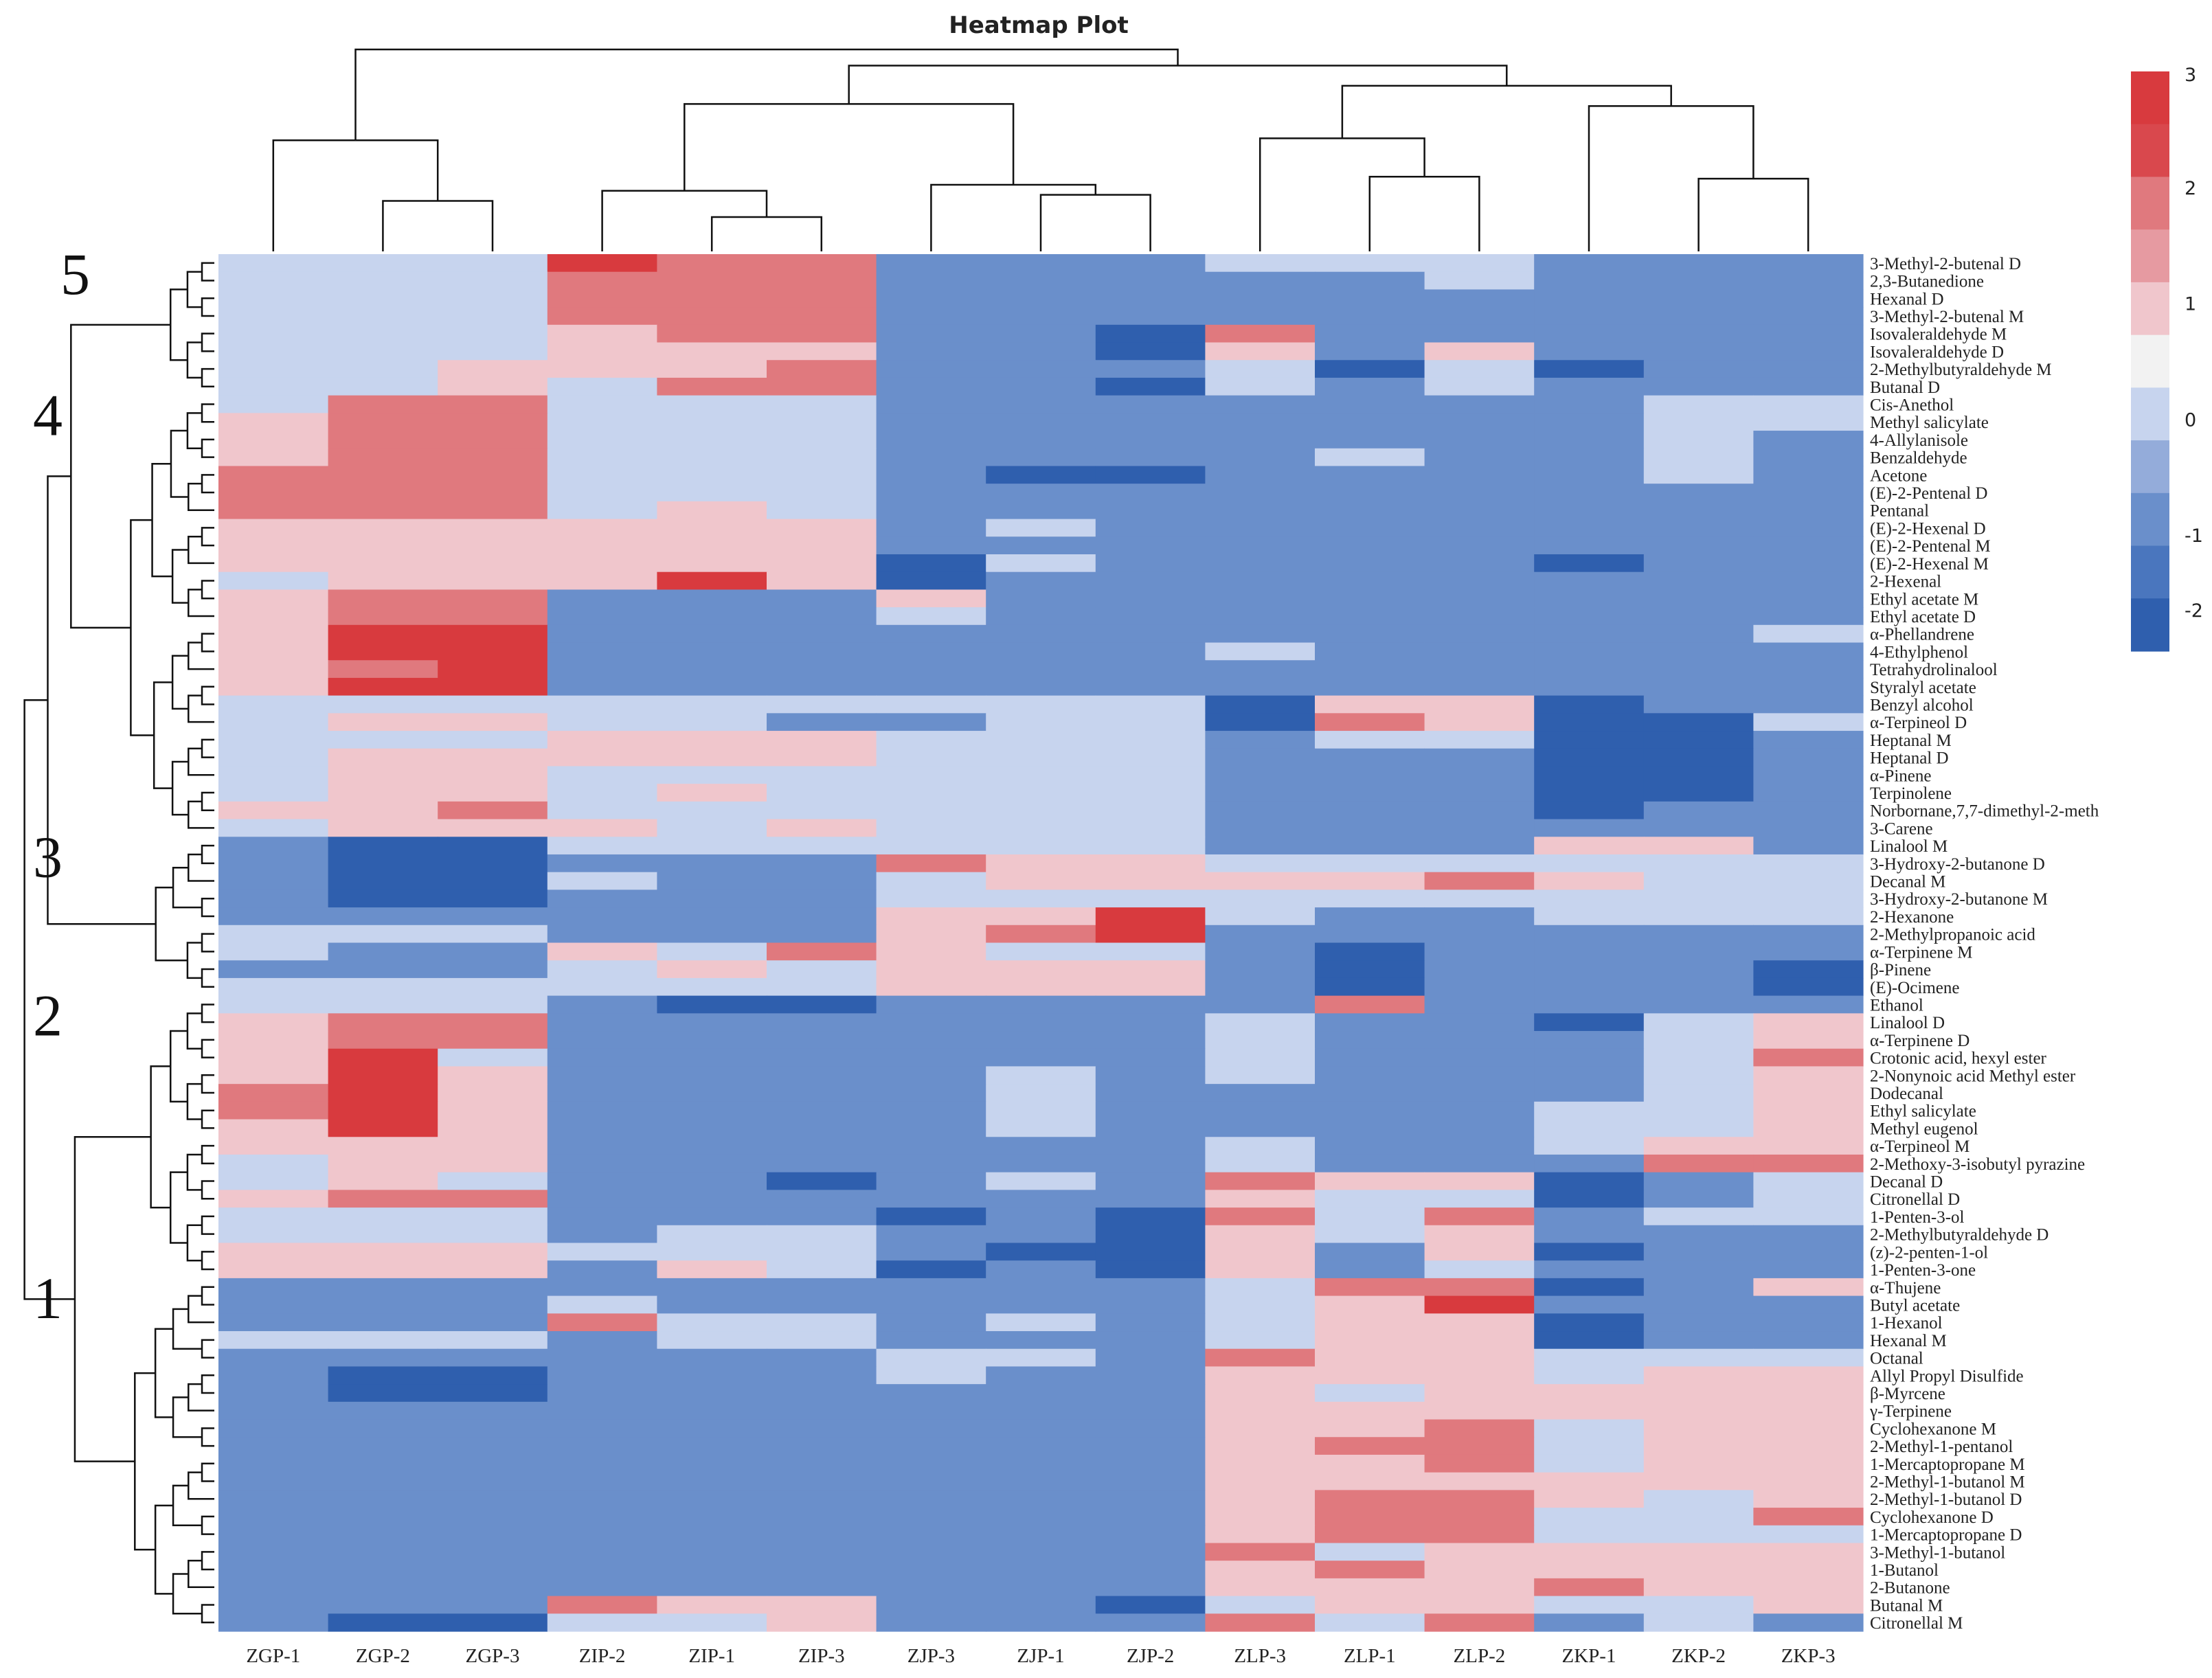 The width and height of the screenshot is (2212, 1678). I want to click on colorbar-legend: 3 2 1 0 -1 -2, so click(2167, 358).